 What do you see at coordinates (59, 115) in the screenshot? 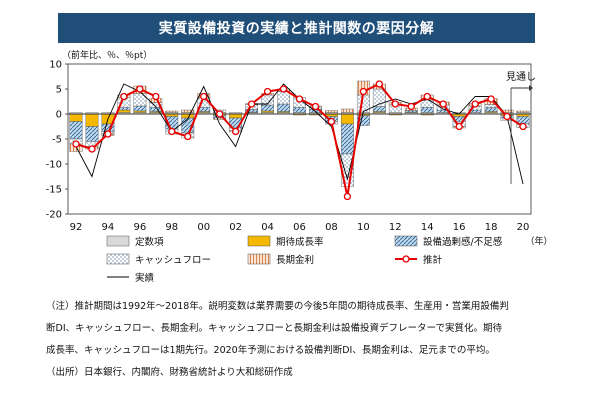
I see `y-tick-label: 0` at bounding box center [59, 115].